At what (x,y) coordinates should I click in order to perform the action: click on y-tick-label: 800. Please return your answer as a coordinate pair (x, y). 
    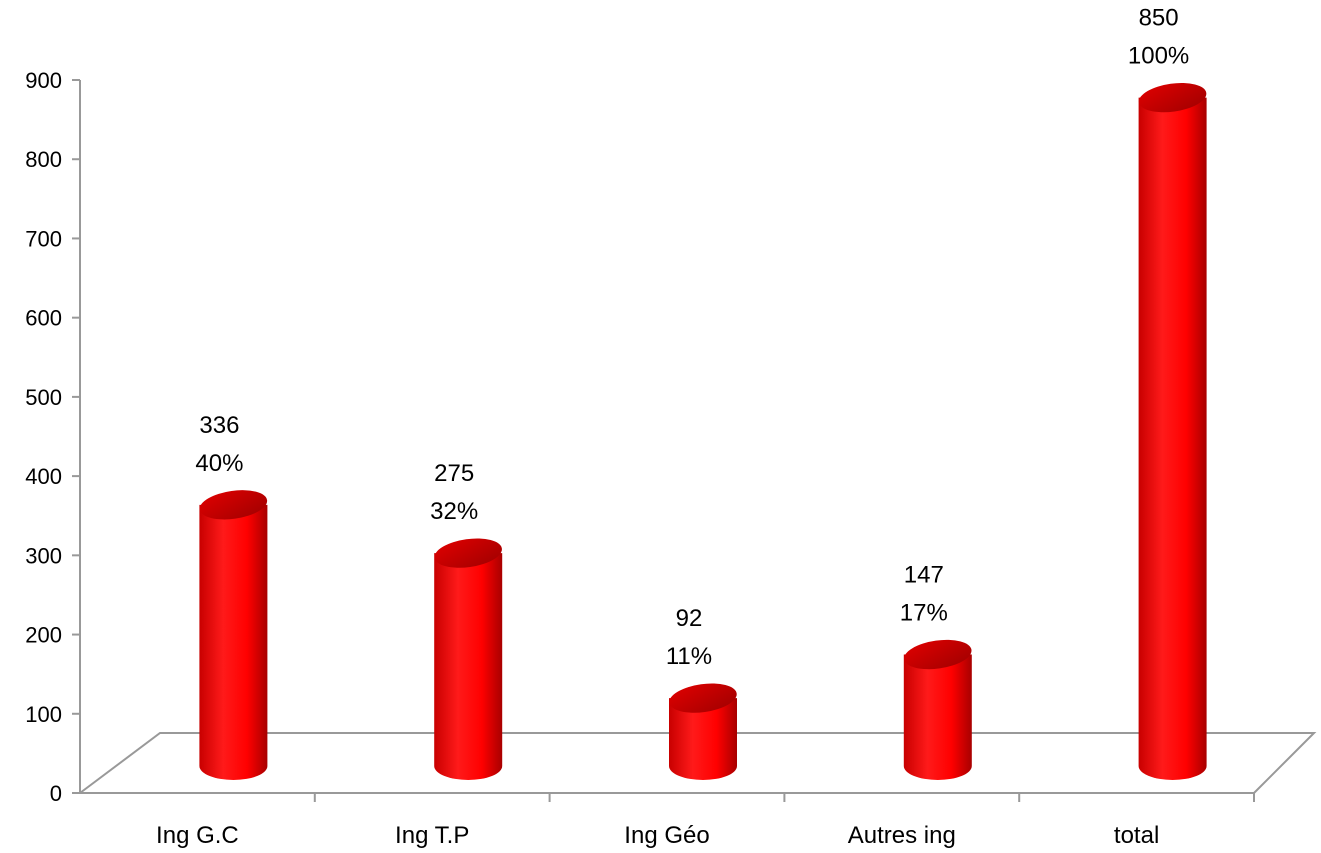
    Looking at the image, I should click on (43, 159).